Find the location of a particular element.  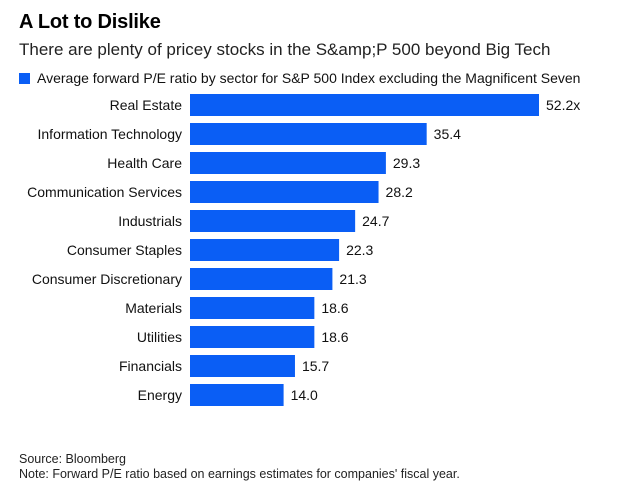

category-label: Utilities is located at coordinates (159, 337).